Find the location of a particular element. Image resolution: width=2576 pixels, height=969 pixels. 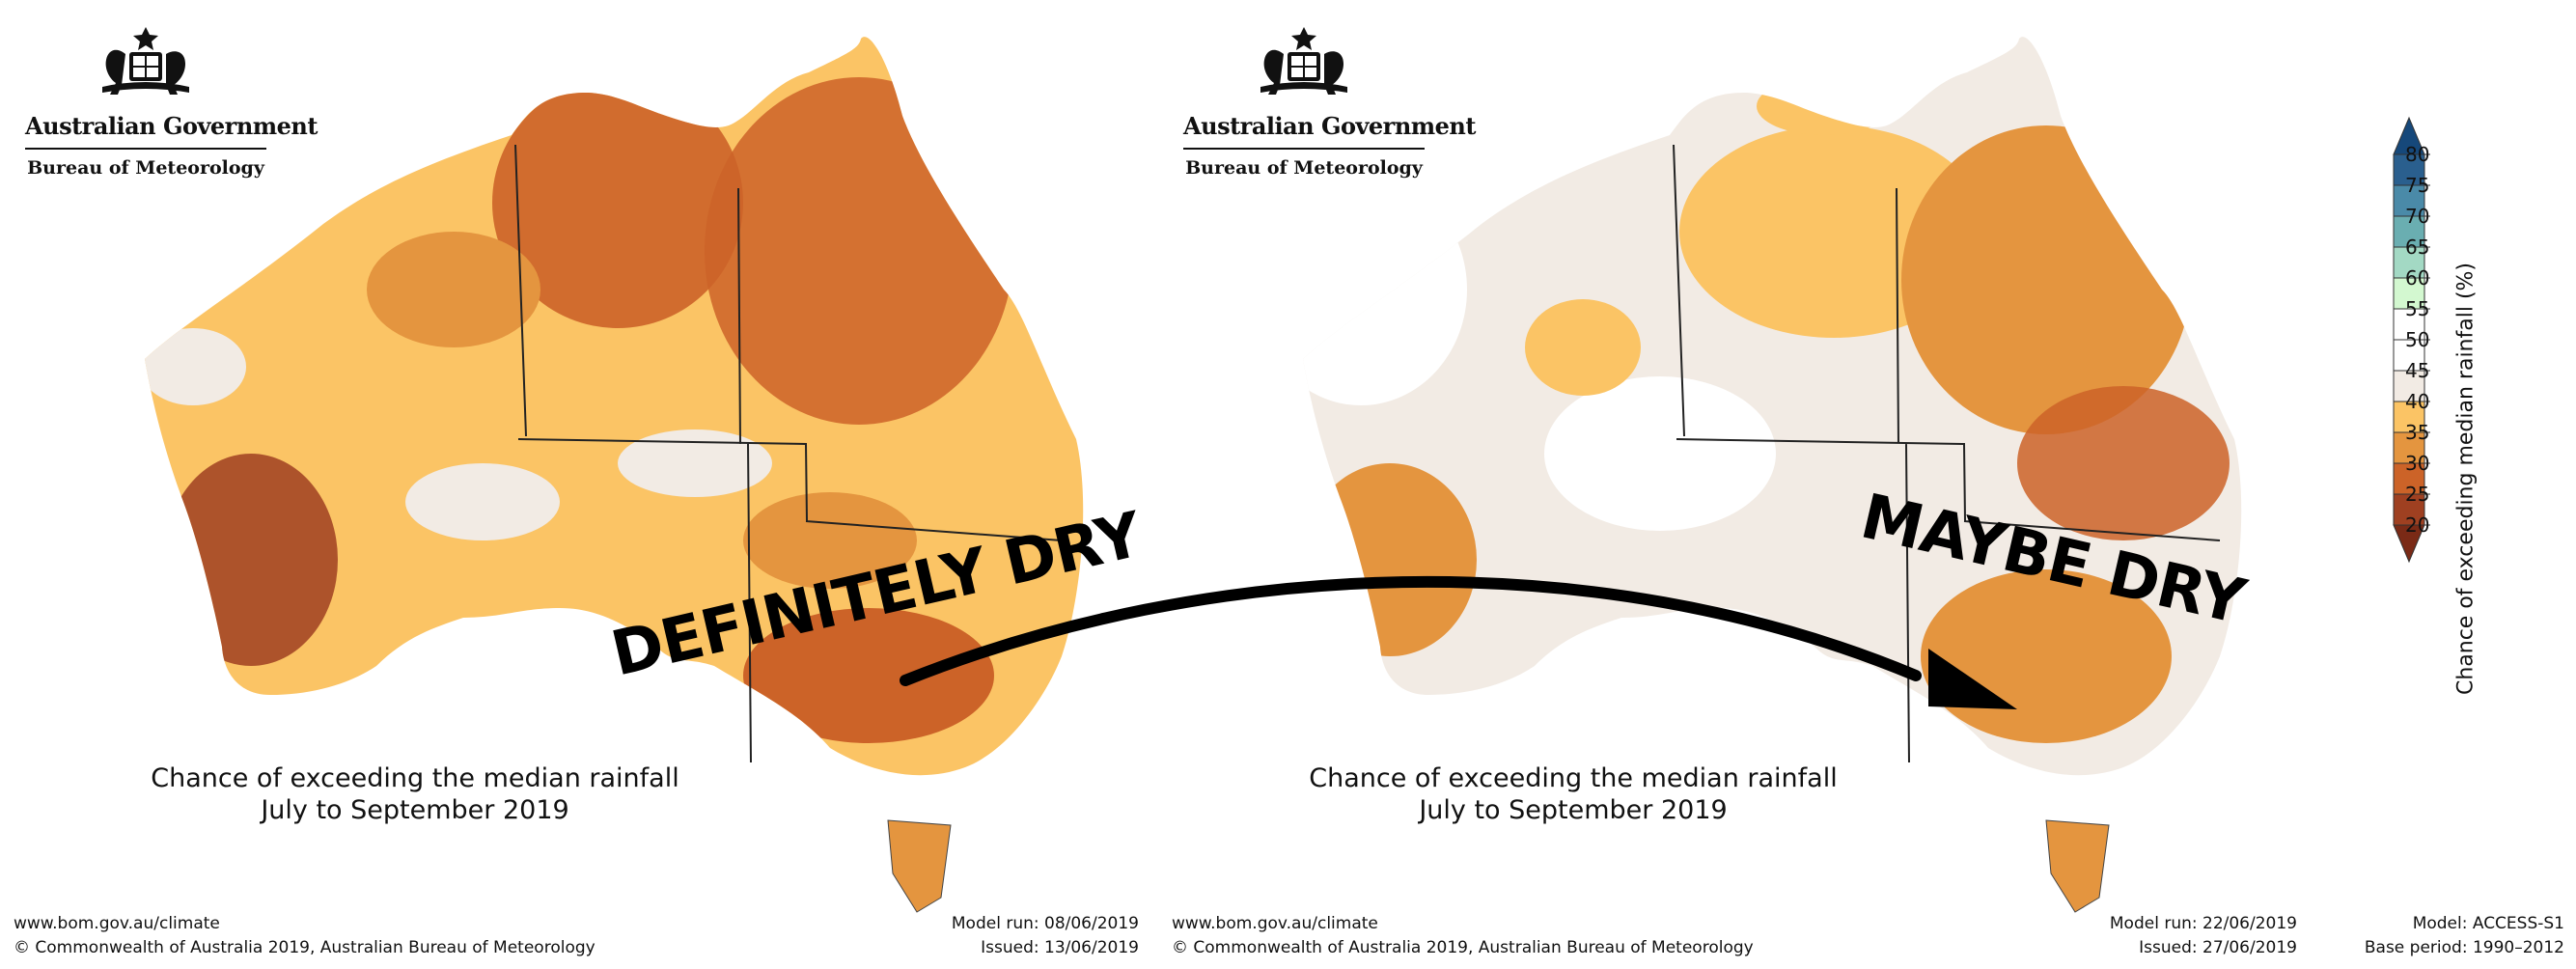

base-period: Base period: 1990–2012 is located at coordinates (2464, 947).